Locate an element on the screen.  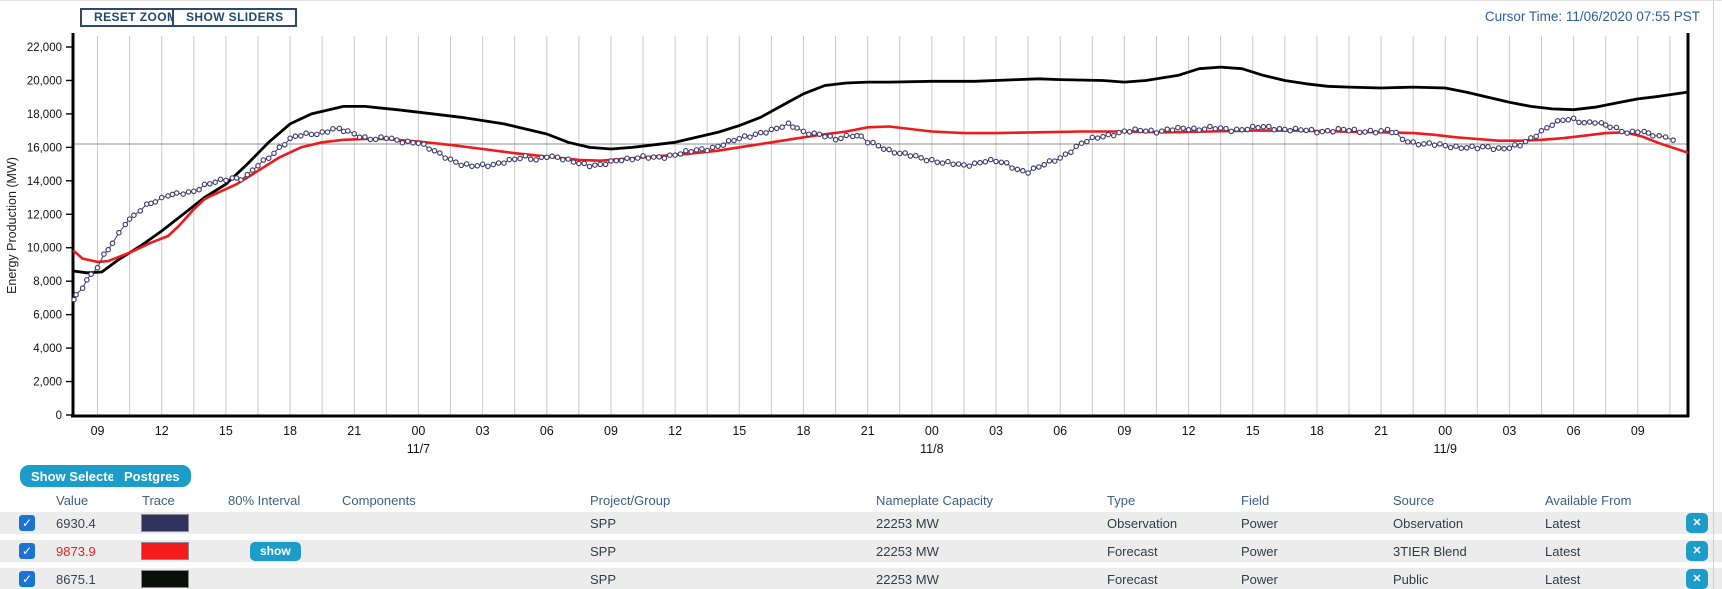
x-tick-label: 00 is located at coordinates (418, 431).